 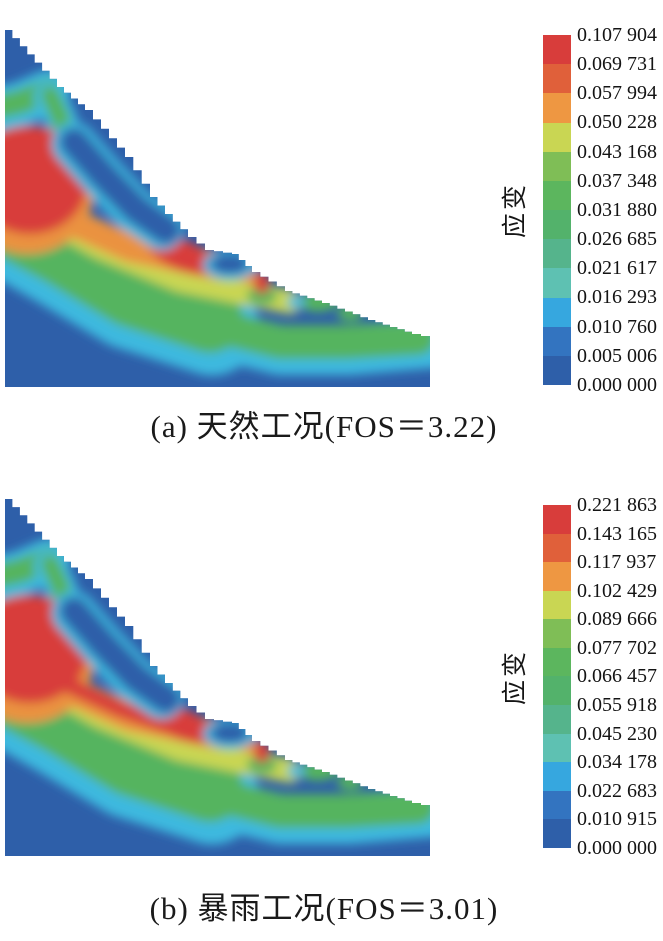 What do you see at coordinates (617, 505) in the screenshot?
I see `legend-tick-label: 0.221 863` at bounding box center [617, 505].